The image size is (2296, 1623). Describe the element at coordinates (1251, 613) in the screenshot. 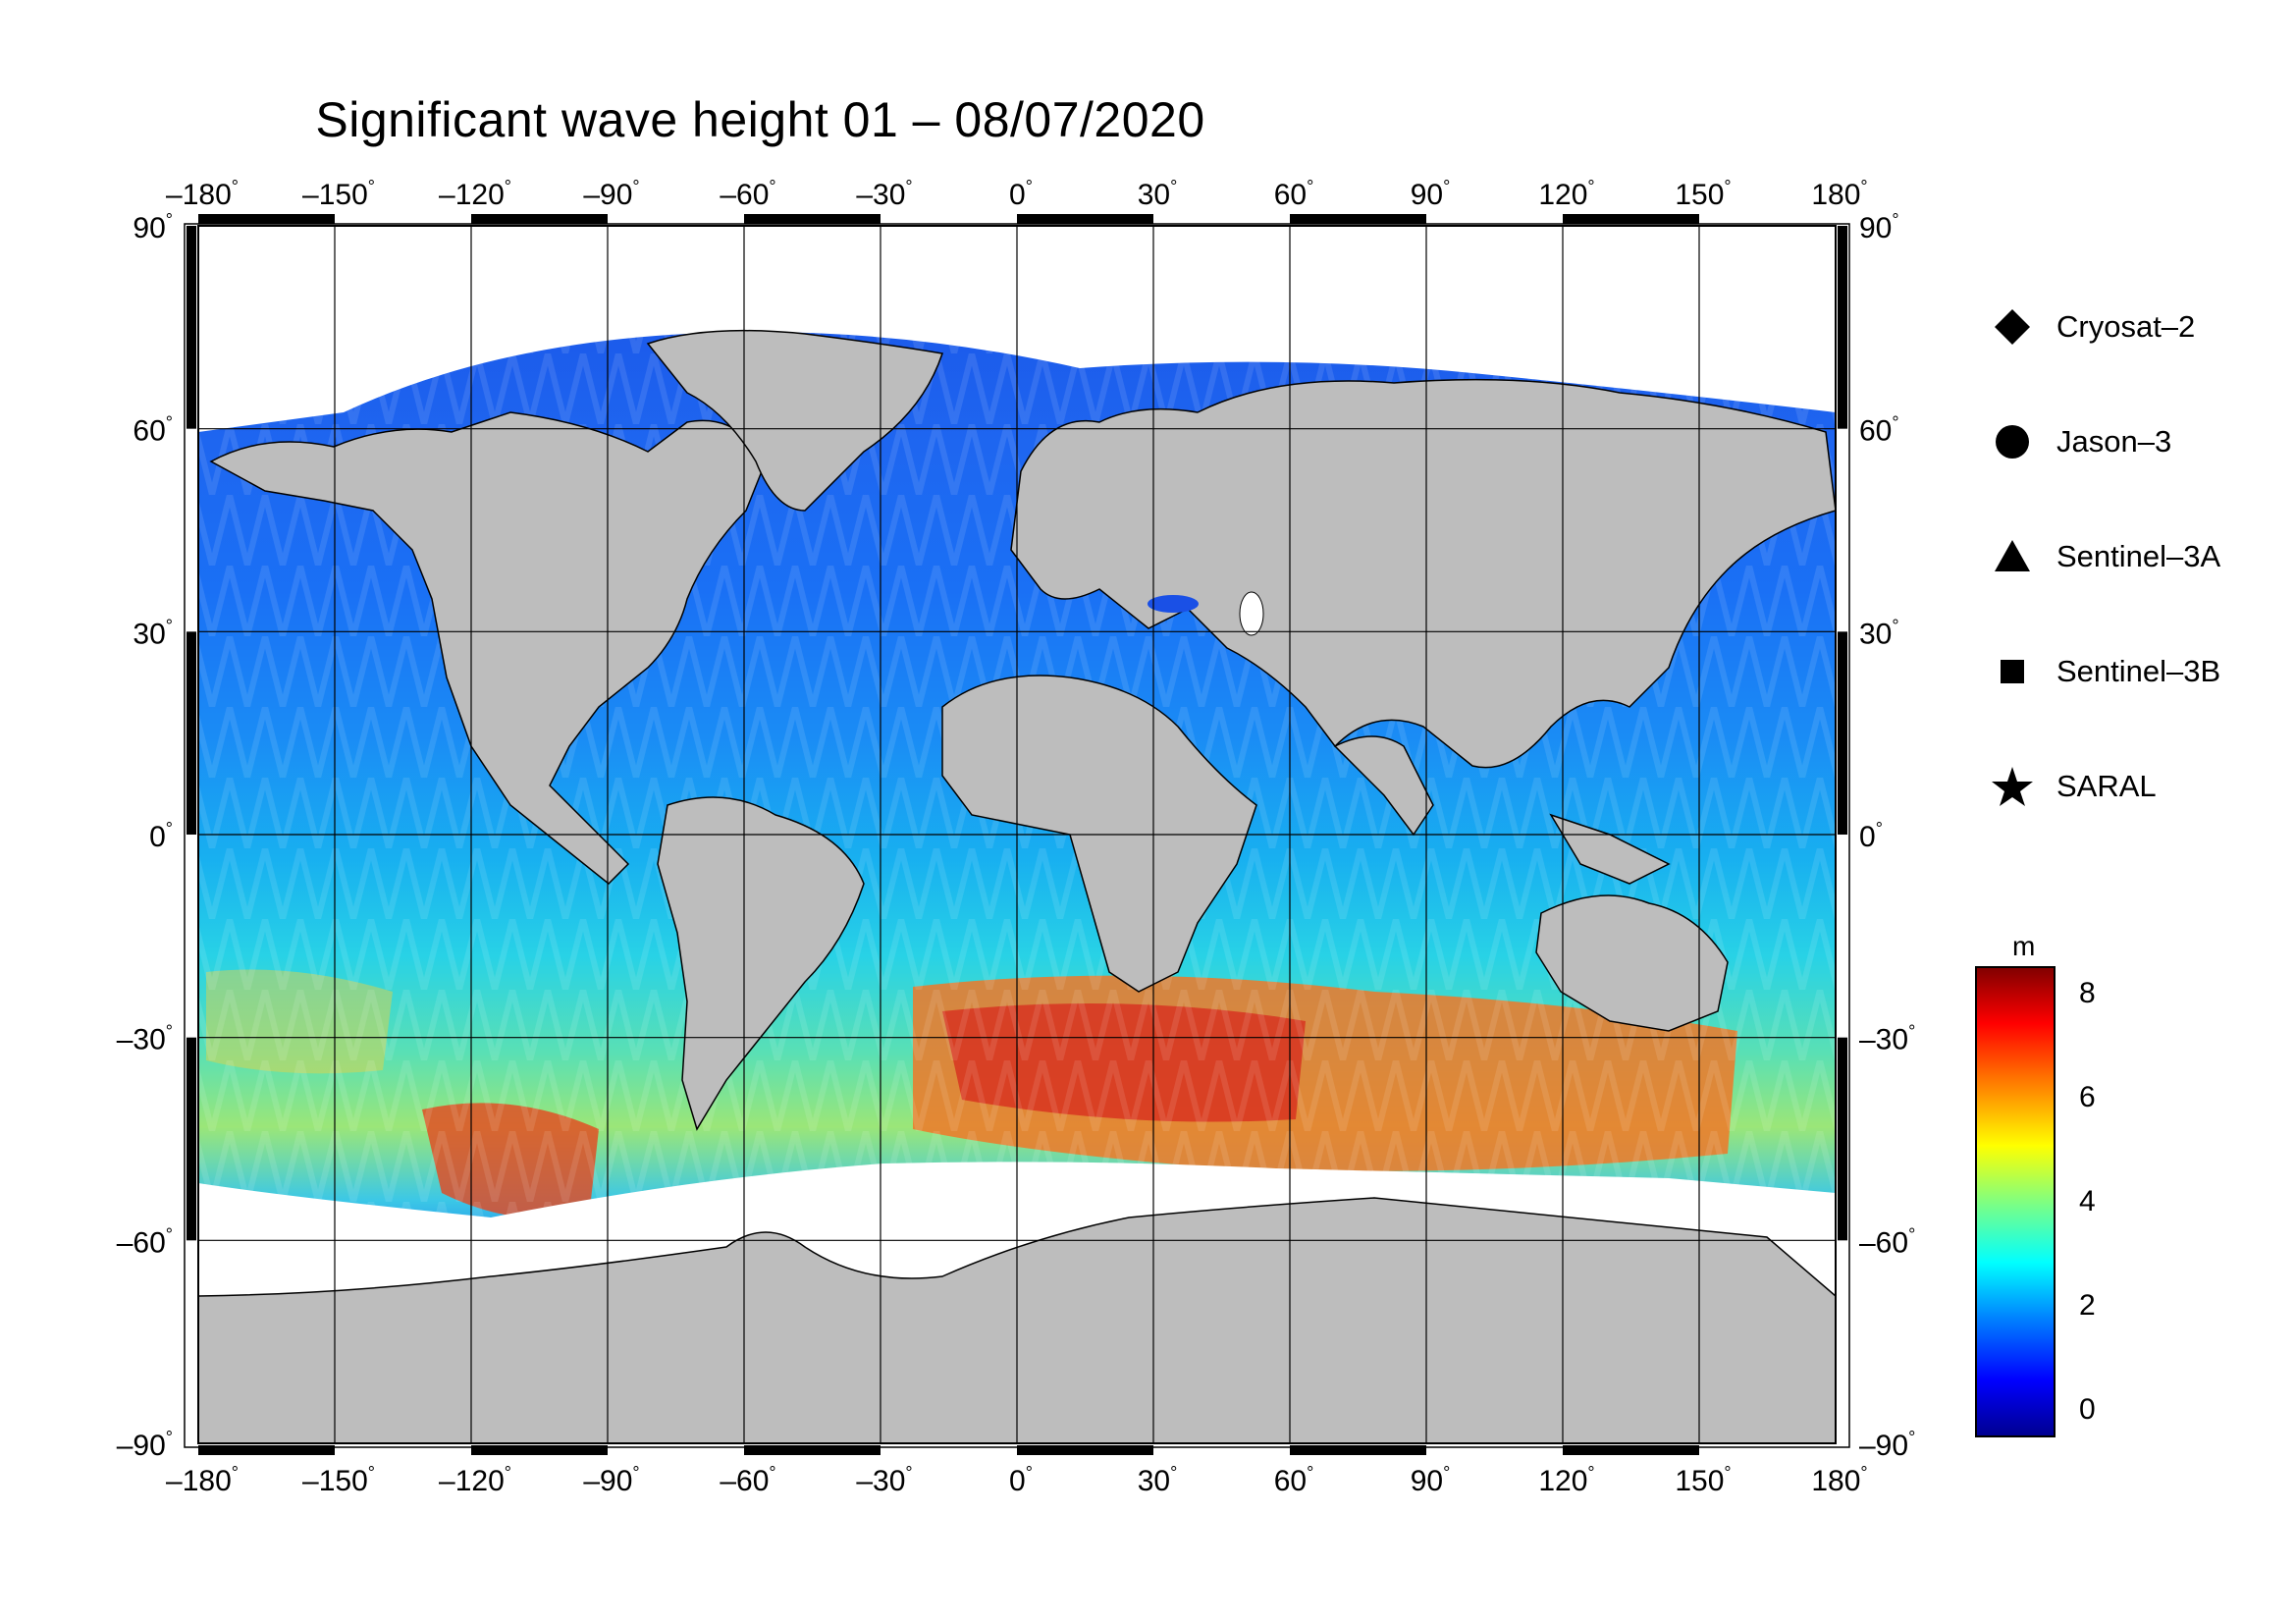

I see `caspian-sea` at that location.